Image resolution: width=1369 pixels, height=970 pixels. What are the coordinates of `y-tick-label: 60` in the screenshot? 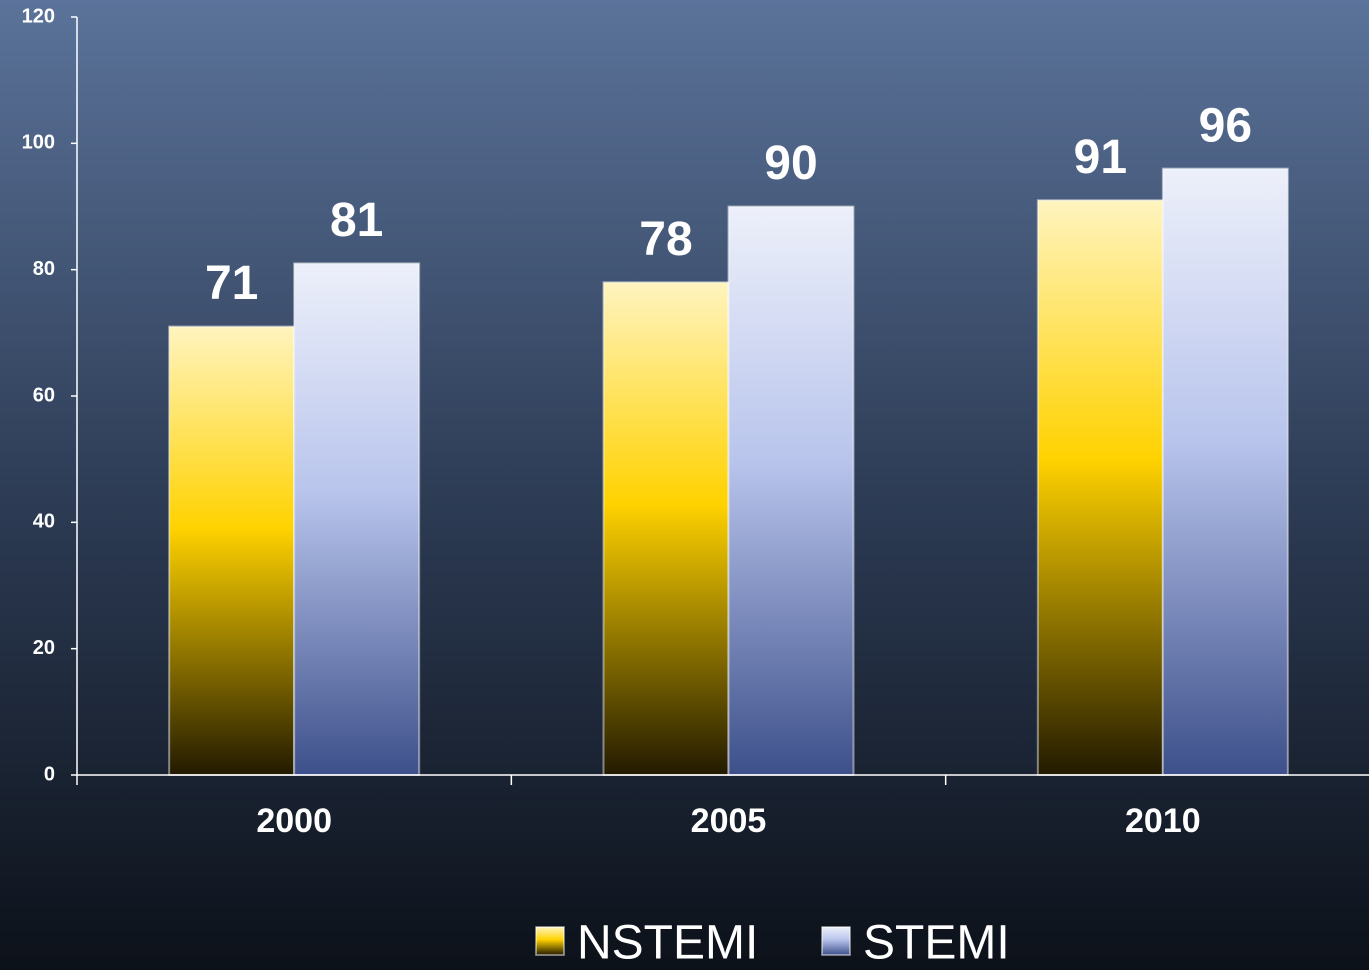 It's located at (44, 395).